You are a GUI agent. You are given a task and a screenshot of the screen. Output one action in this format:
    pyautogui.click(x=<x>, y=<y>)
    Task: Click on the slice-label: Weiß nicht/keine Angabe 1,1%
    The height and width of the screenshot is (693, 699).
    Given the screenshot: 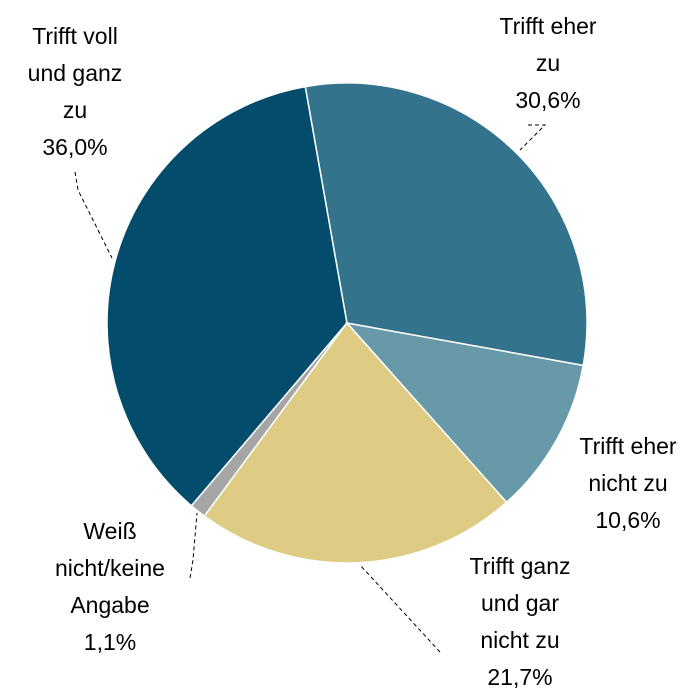 What is the action you would take?
    pyautogui.click(x=110, y=587)
    